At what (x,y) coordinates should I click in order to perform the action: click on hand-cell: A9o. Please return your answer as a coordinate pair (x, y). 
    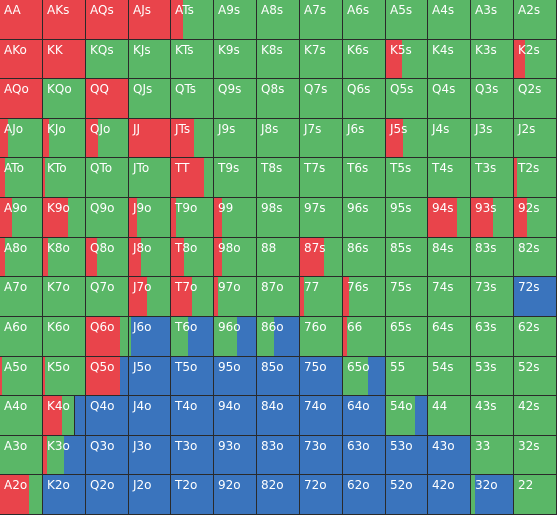
    Looking at the image, I should click on (21, 217).